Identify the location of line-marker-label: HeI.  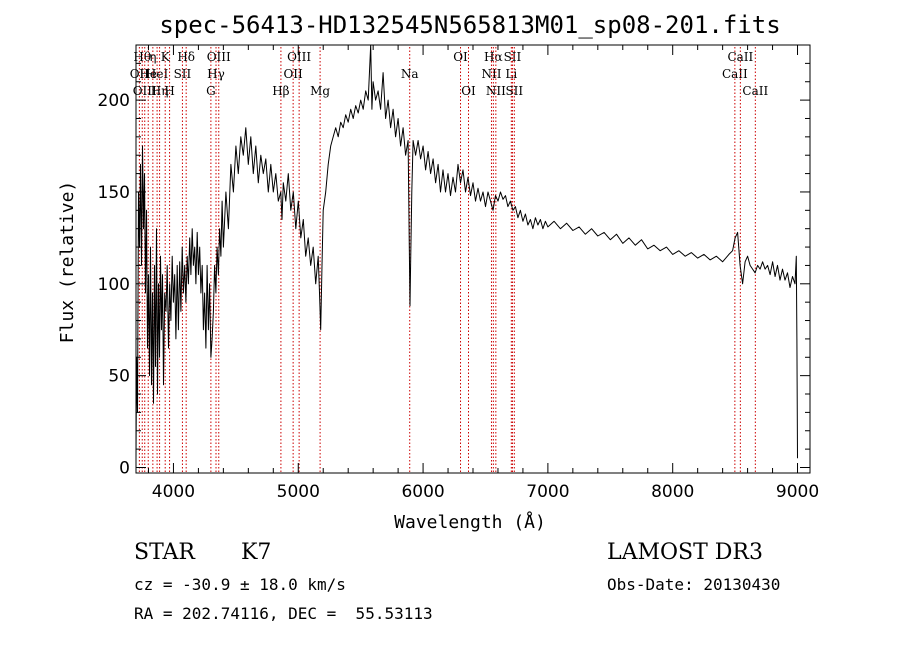
(157, 74).